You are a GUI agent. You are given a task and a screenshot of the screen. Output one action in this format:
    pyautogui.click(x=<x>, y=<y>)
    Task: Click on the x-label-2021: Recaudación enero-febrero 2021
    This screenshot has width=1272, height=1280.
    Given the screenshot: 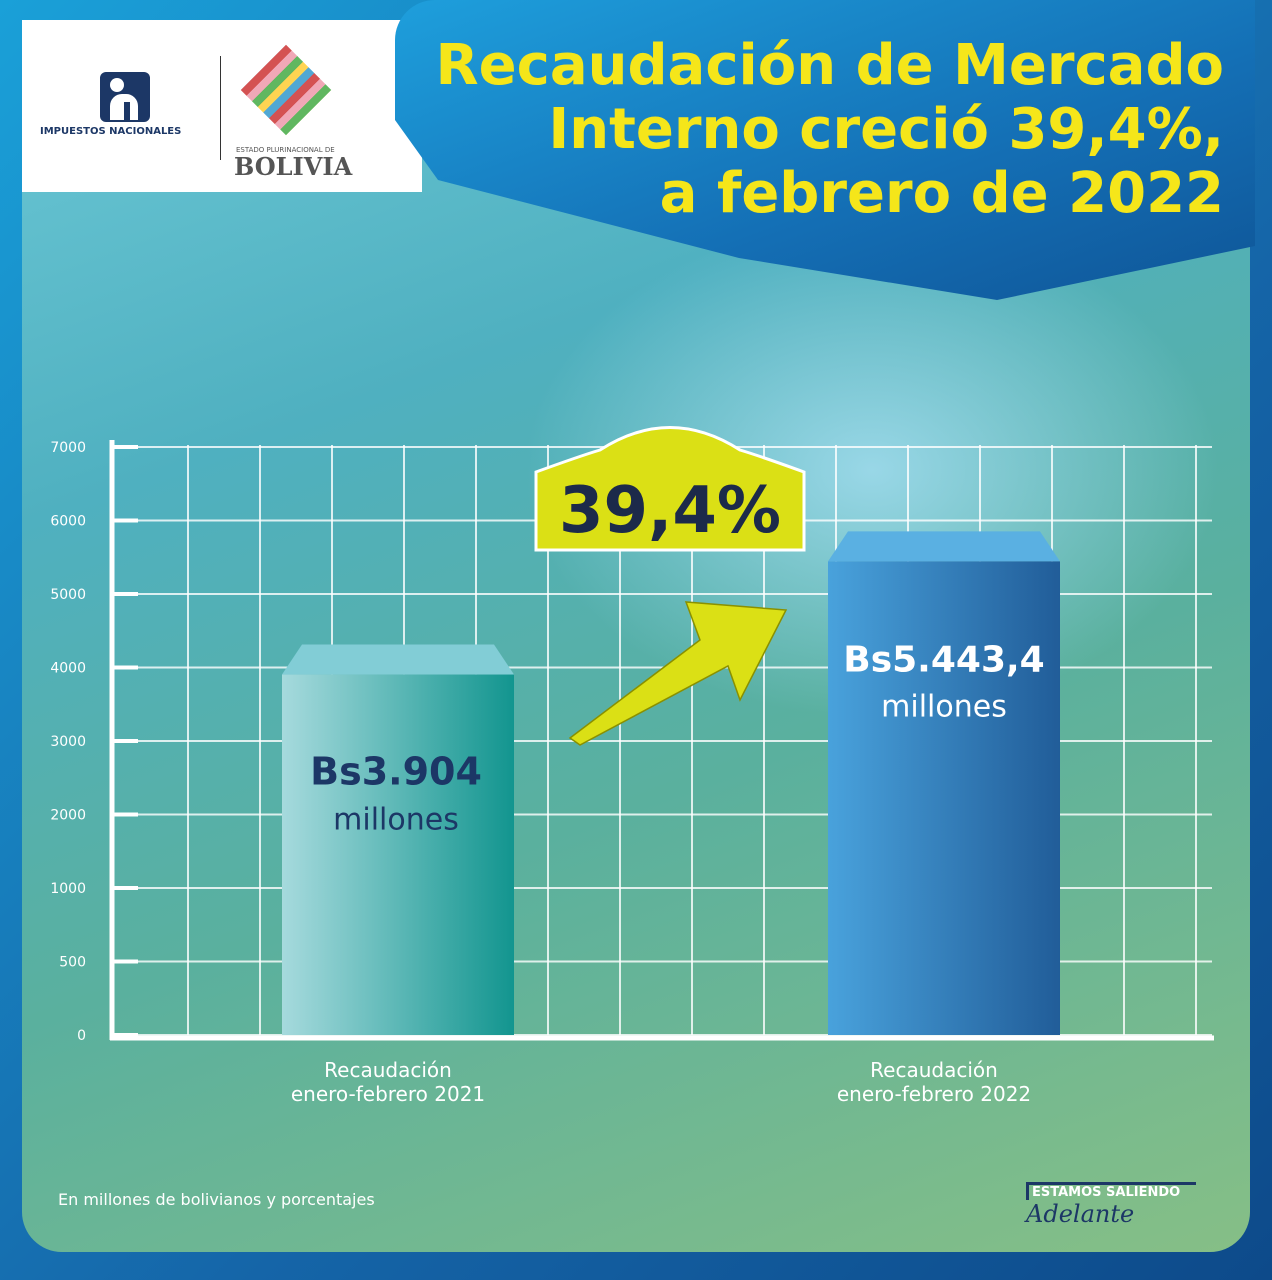 What is the action you would take?
    pyautogui.click(x=388, y=1082)
    